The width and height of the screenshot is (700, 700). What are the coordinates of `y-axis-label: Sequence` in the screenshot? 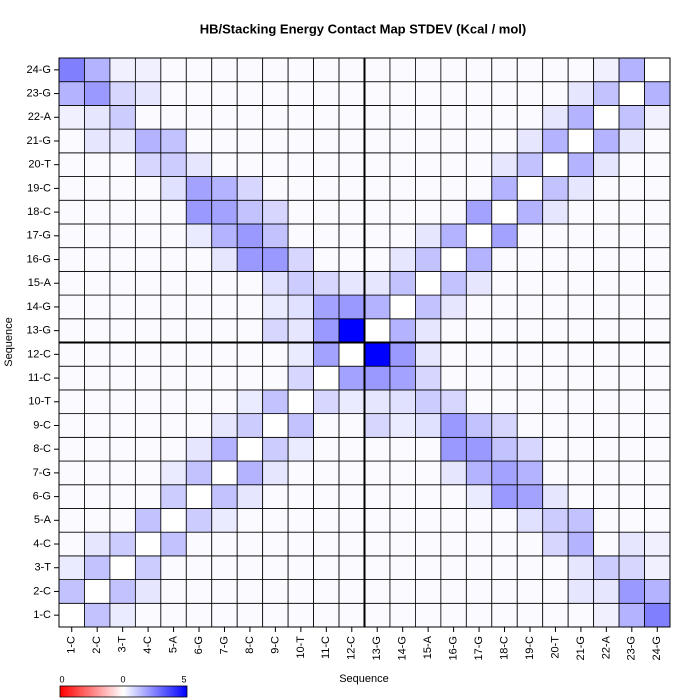 It's located at (9, 342).